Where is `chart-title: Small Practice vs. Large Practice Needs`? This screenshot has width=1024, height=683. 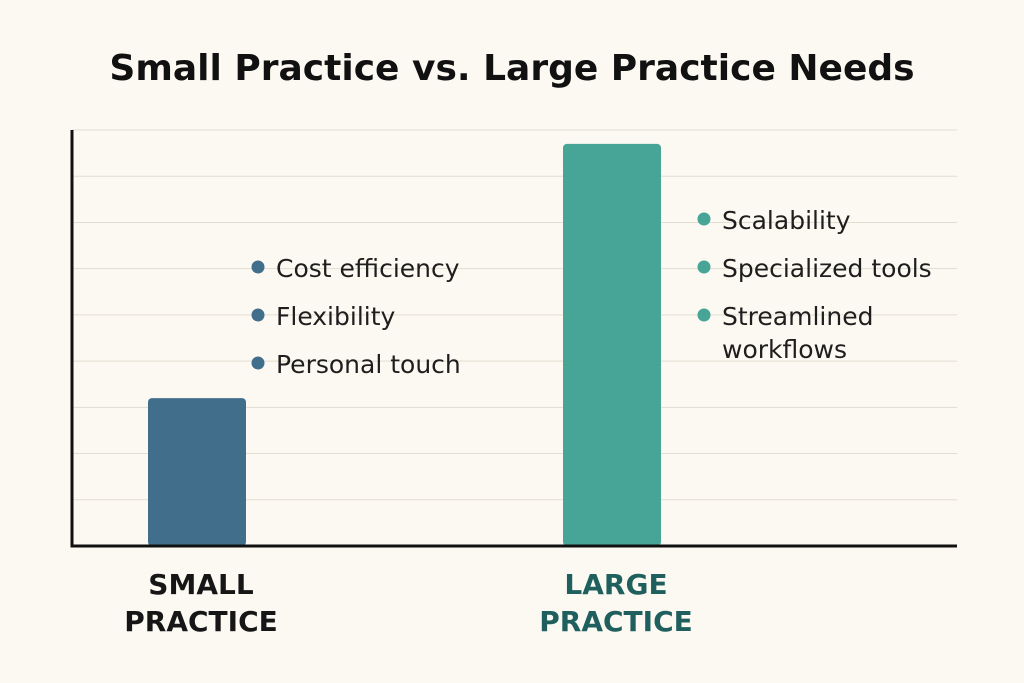 chart-title: Small Practice vs. Large Practice Needs is located at coordinates (511, 68).